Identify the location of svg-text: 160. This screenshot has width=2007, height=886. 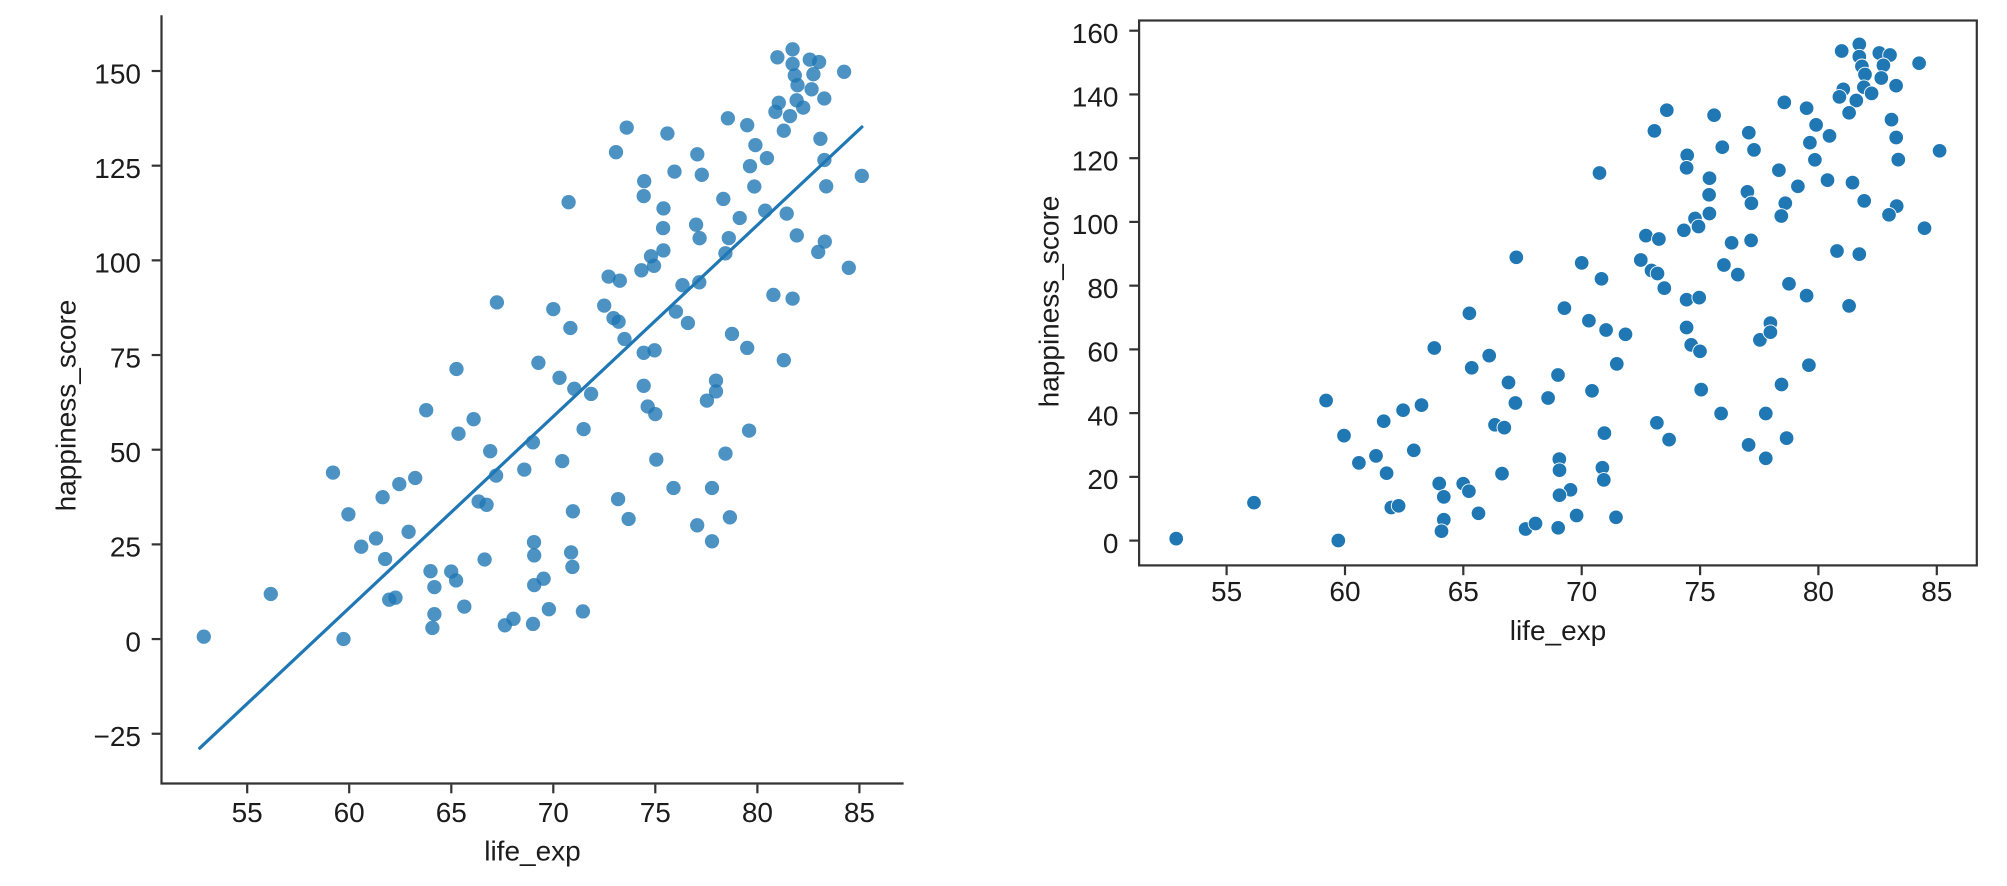
(1095, 33).